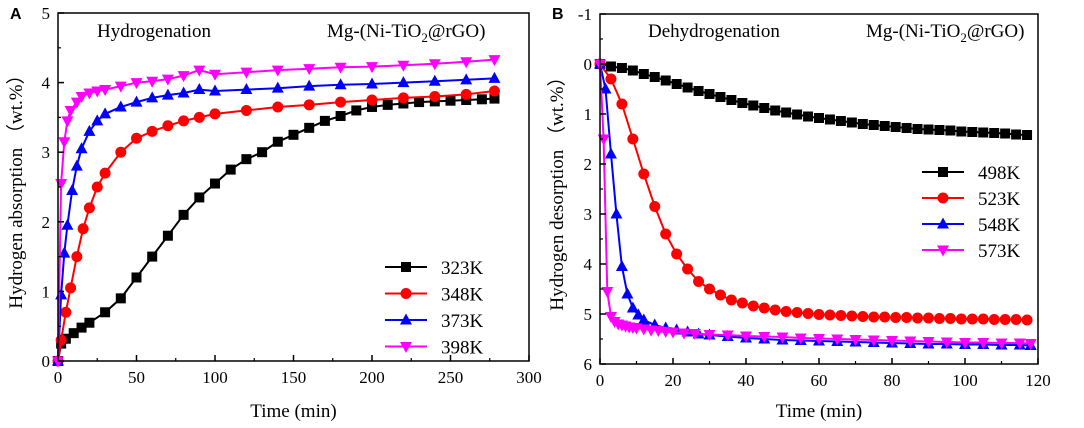  What do you see at coordinates (999, 199) in the screenshot?
I see `legend-label: 523K` at bounding box center [999, 199].